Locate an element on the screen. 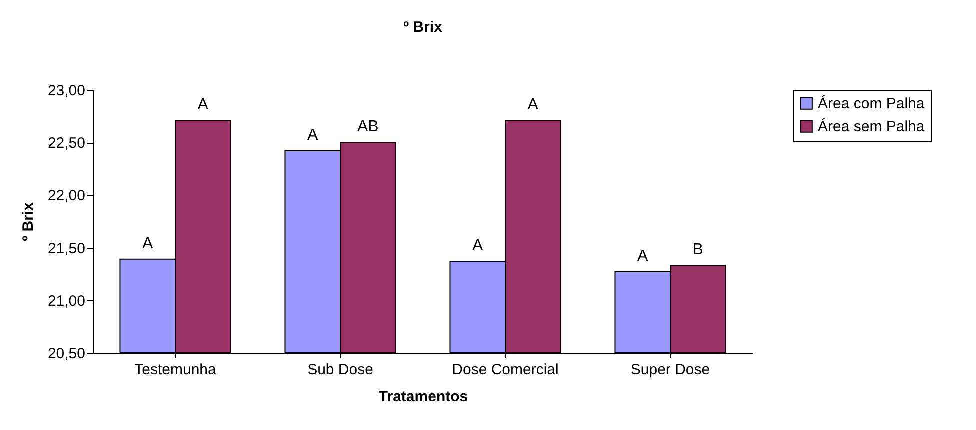 The width and height of the screenshot is (976, 430). y-tick-label: 20,50 is located at coordinates (67, 354).